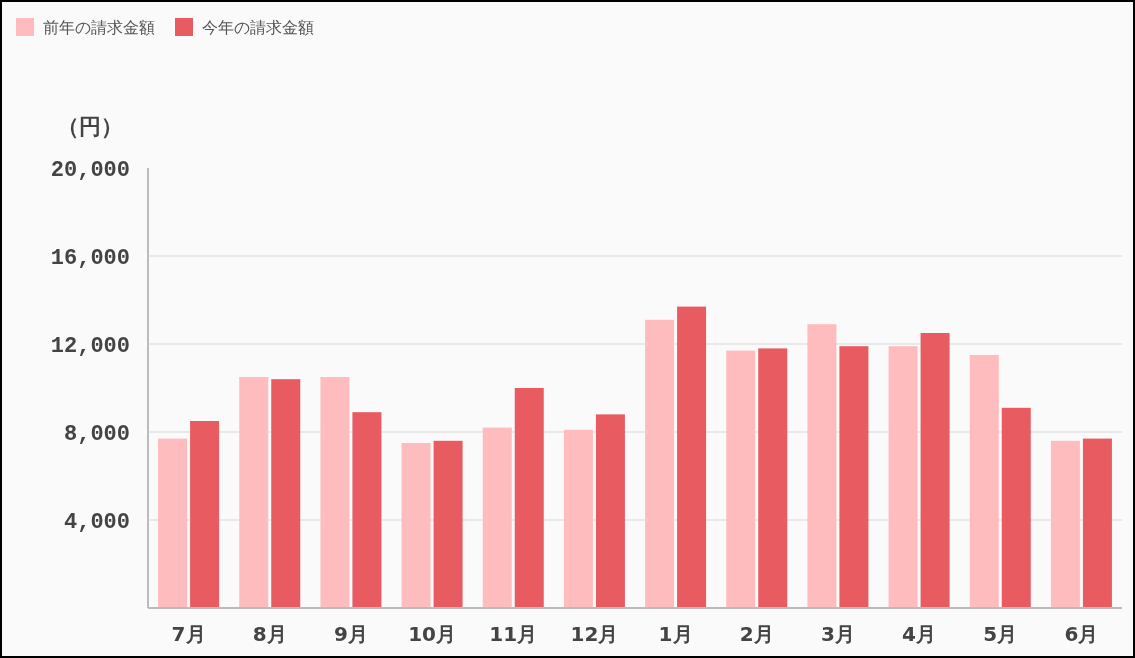 This screenshot has height=658, width=1135. Describe the element at coordinates (675, 634) in the screenshot. I see `x-tick-label: 1月` at that location.